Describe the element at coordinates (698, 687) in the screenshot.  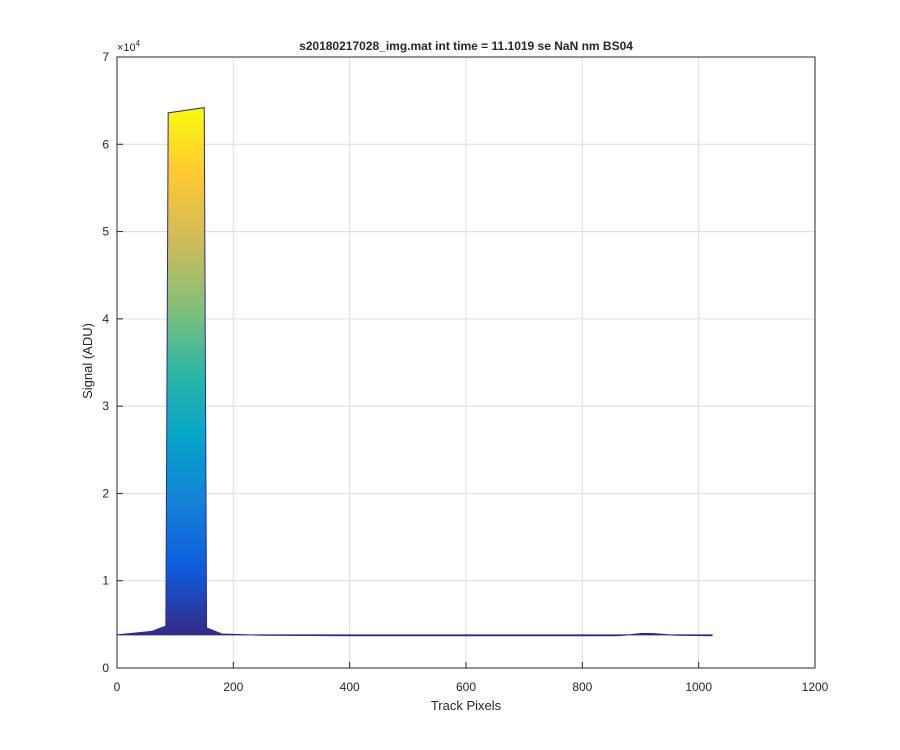
I see `x-tick-label: 1000` at that location.